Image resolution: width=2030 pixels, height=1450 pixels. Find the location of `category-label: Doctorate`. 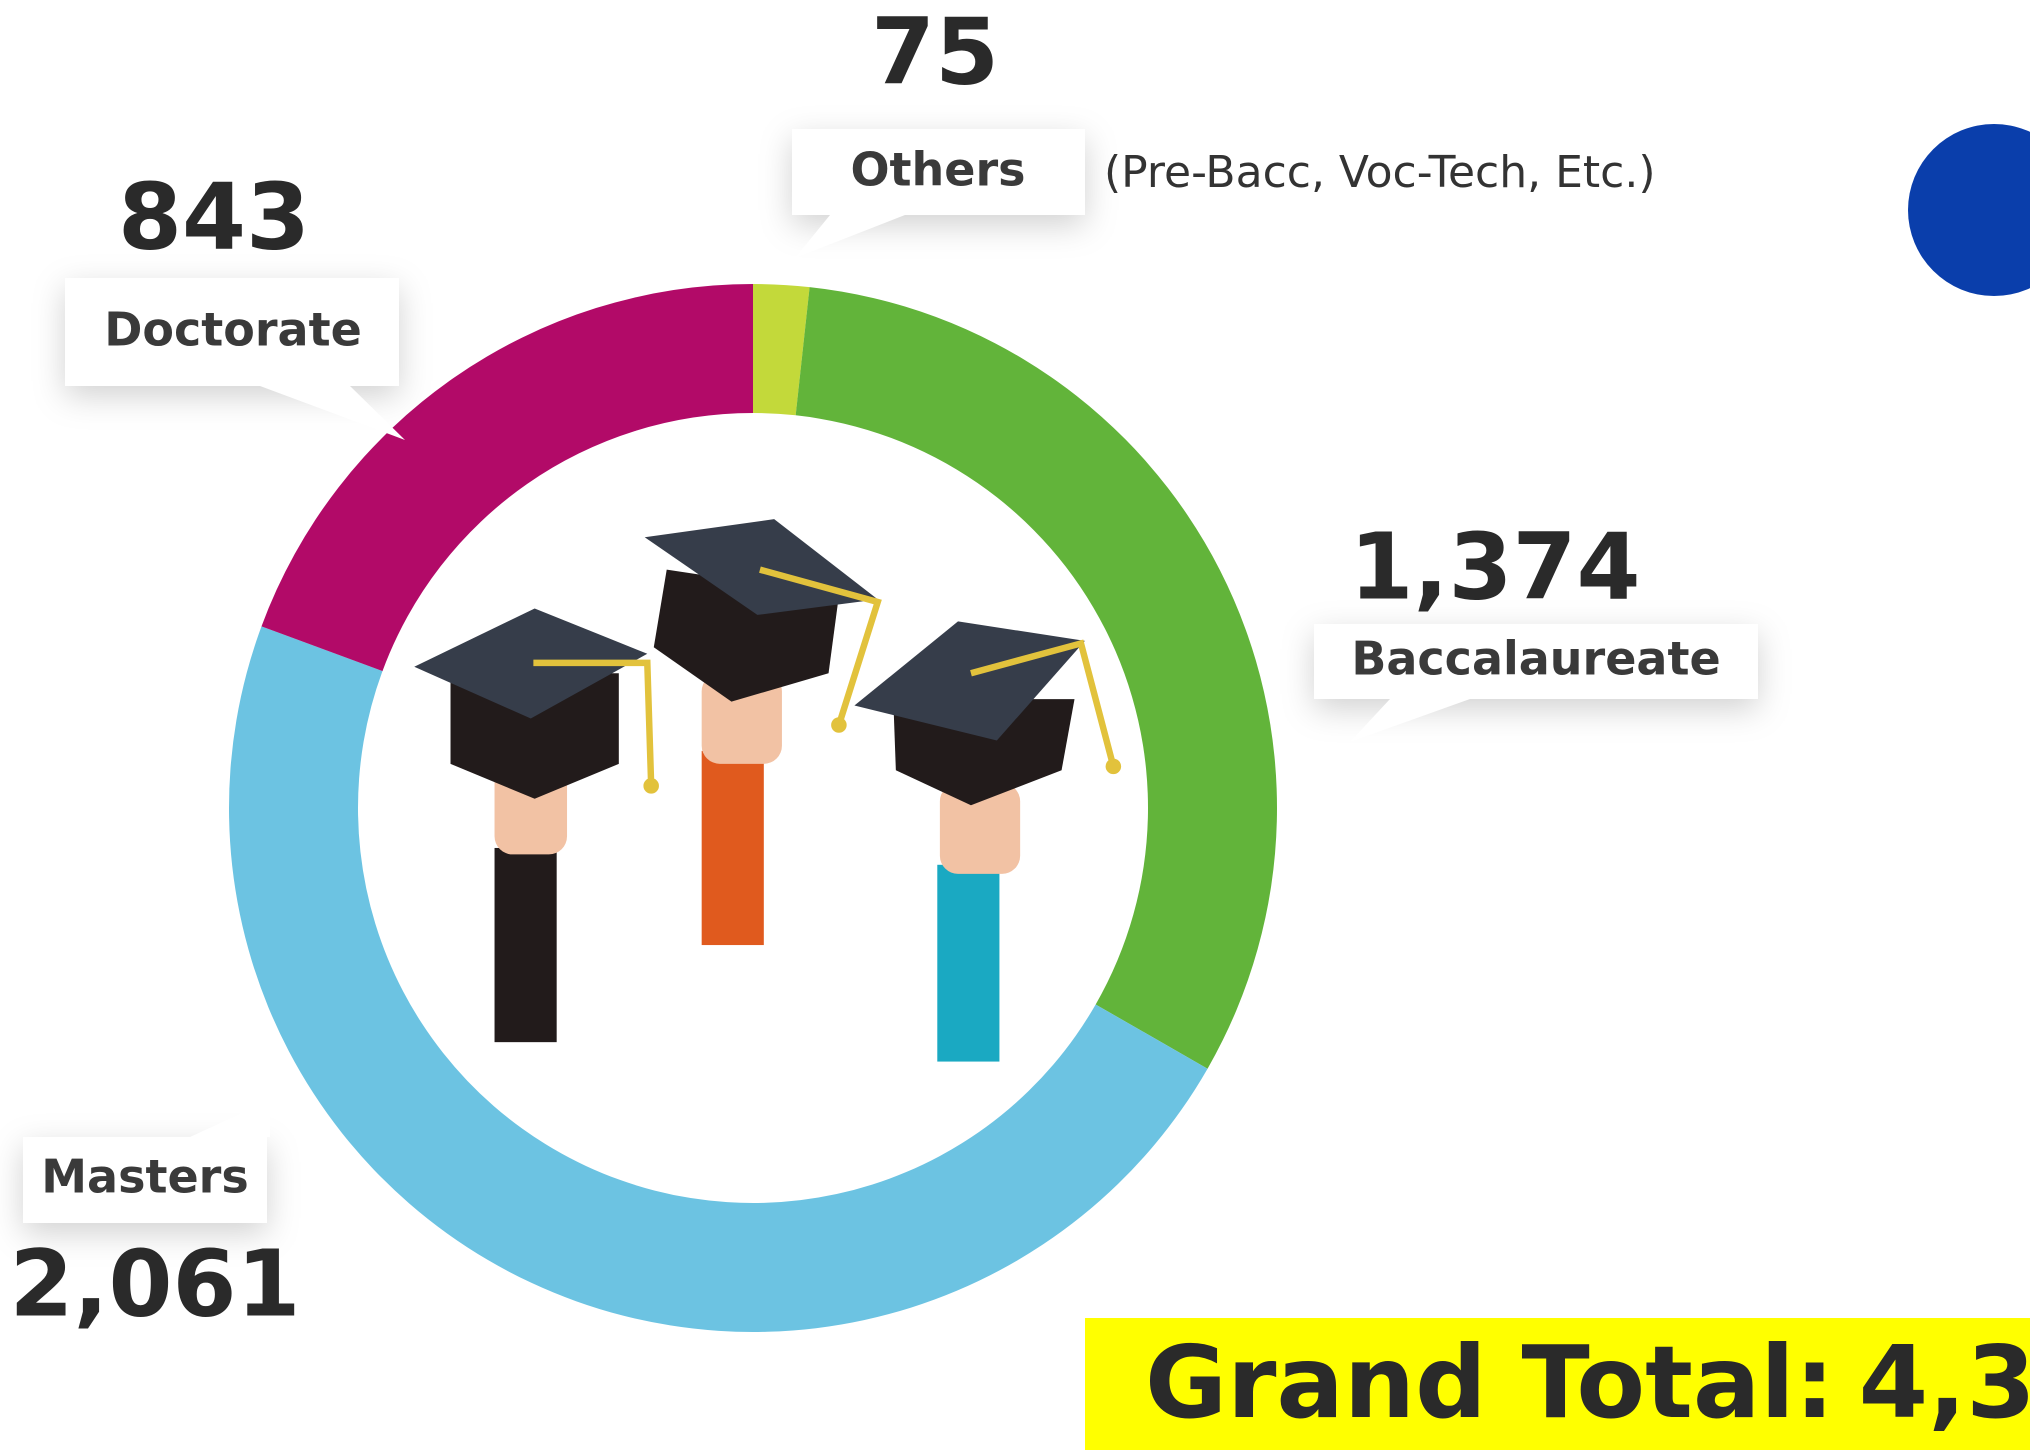

category-label: Doctorate is located at coordinates (233, 330).